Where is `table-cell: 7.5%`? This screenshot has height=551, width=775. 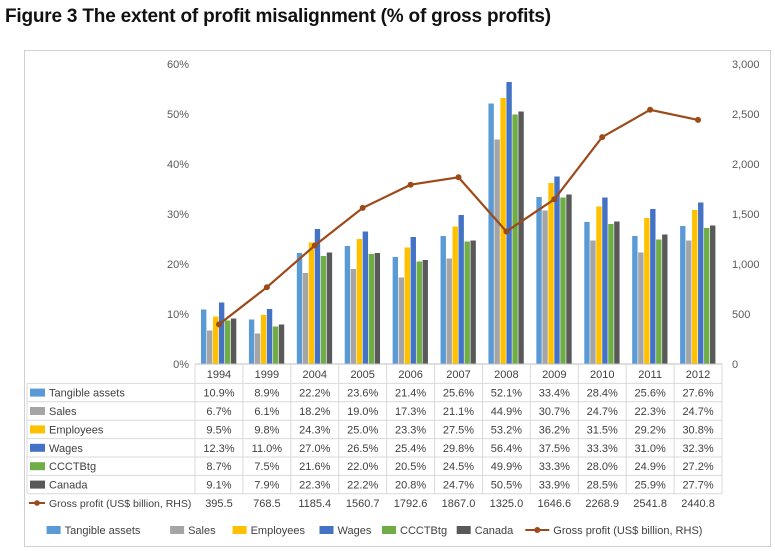 table-cell: 7.5% is located at coordinates (266, 467).